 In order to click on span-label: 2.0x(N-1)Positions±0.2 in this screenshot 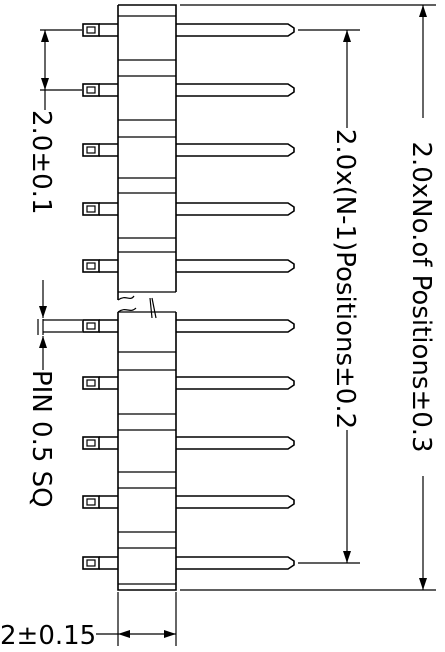, I will do `click(345, 279)`.